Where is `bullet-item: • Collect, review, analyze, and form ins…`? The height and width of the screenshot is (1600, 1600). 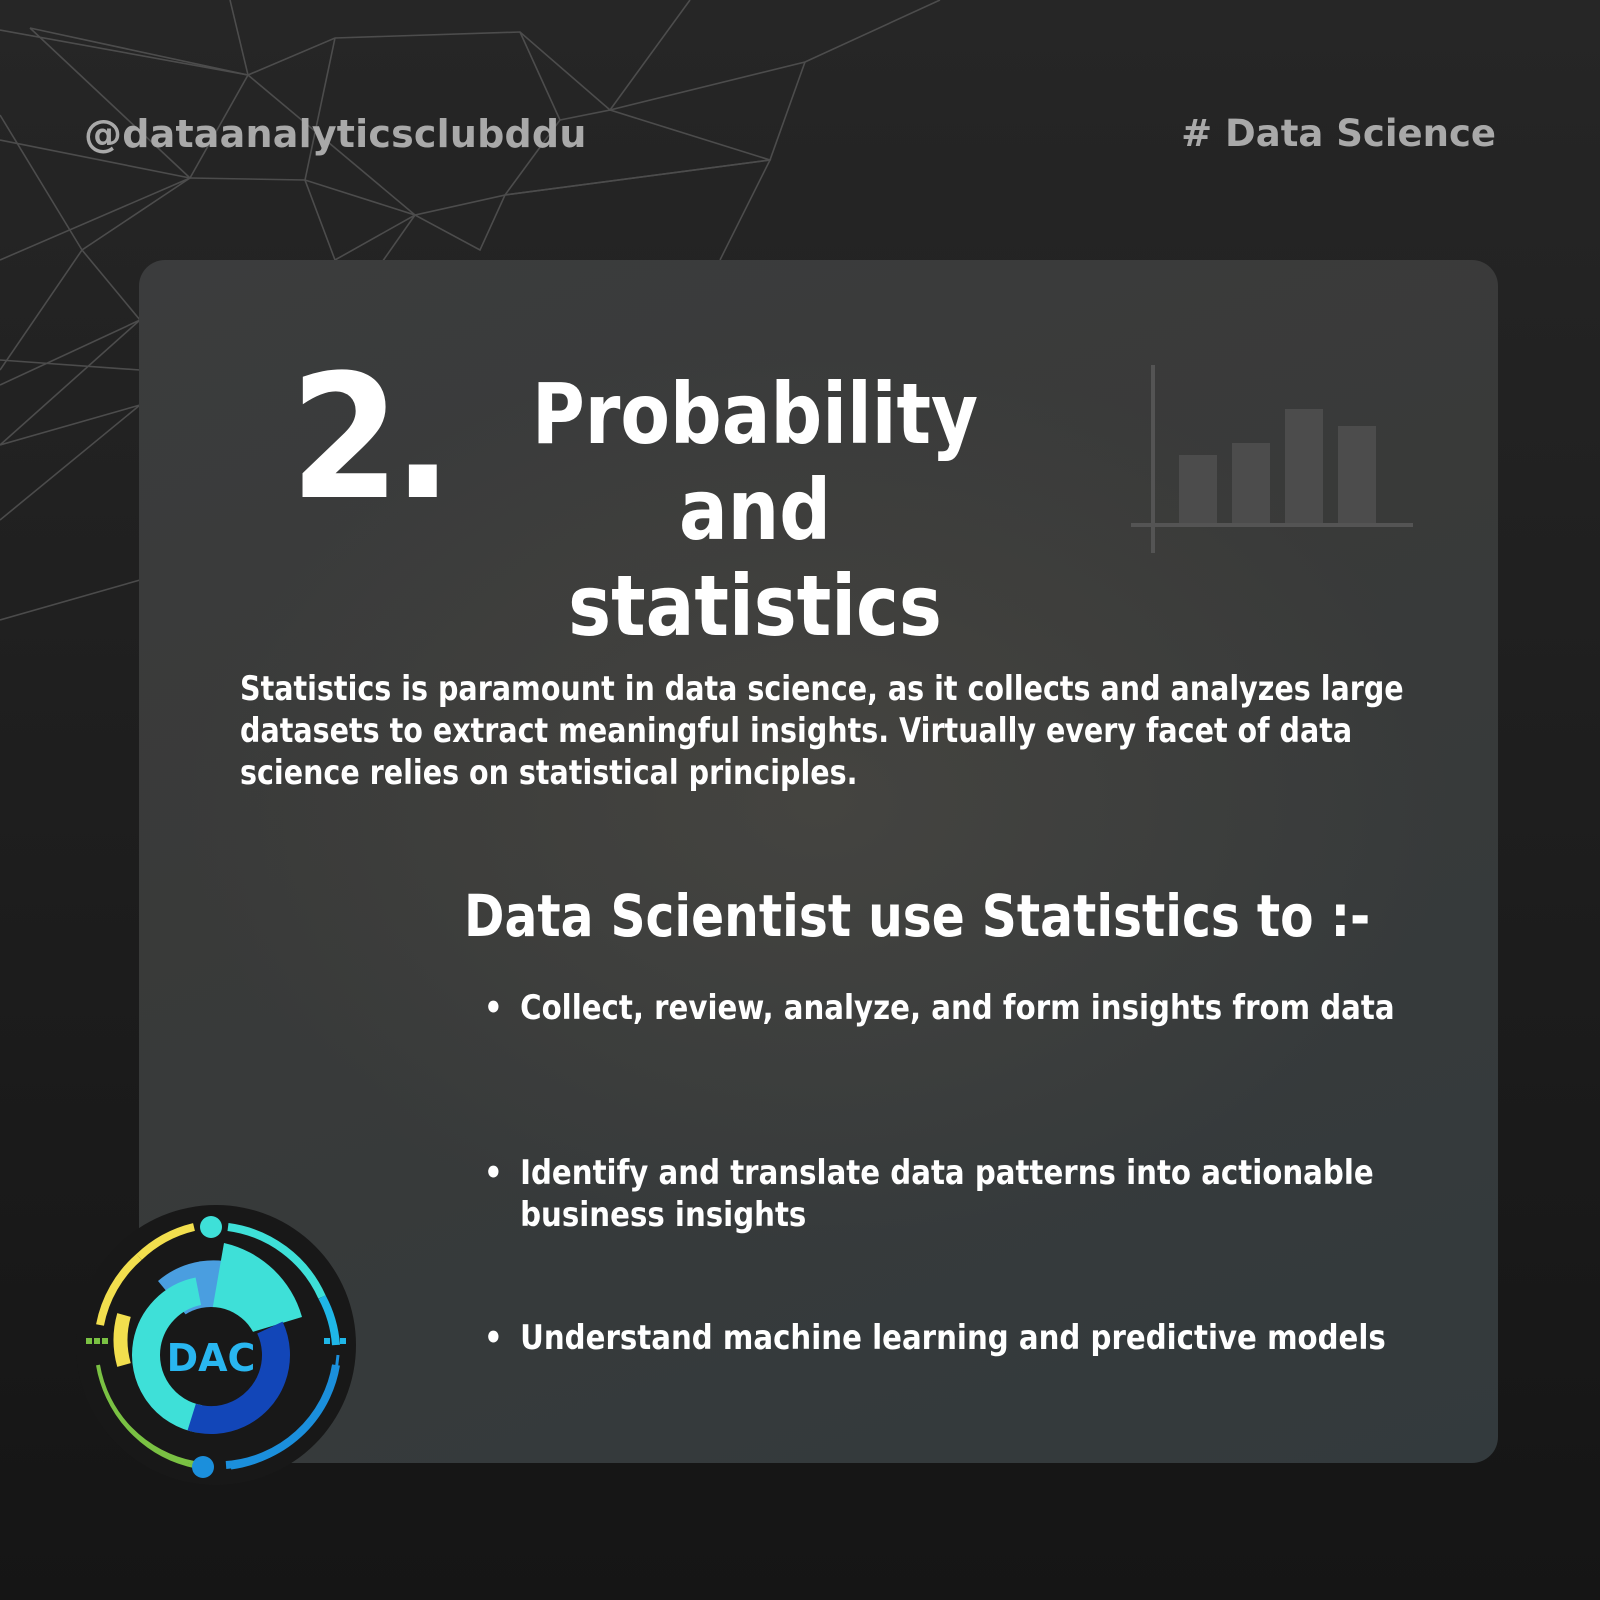 bullet-item: • Collect, review, analyze, and form ins… is located at coordinates (957, 1008).